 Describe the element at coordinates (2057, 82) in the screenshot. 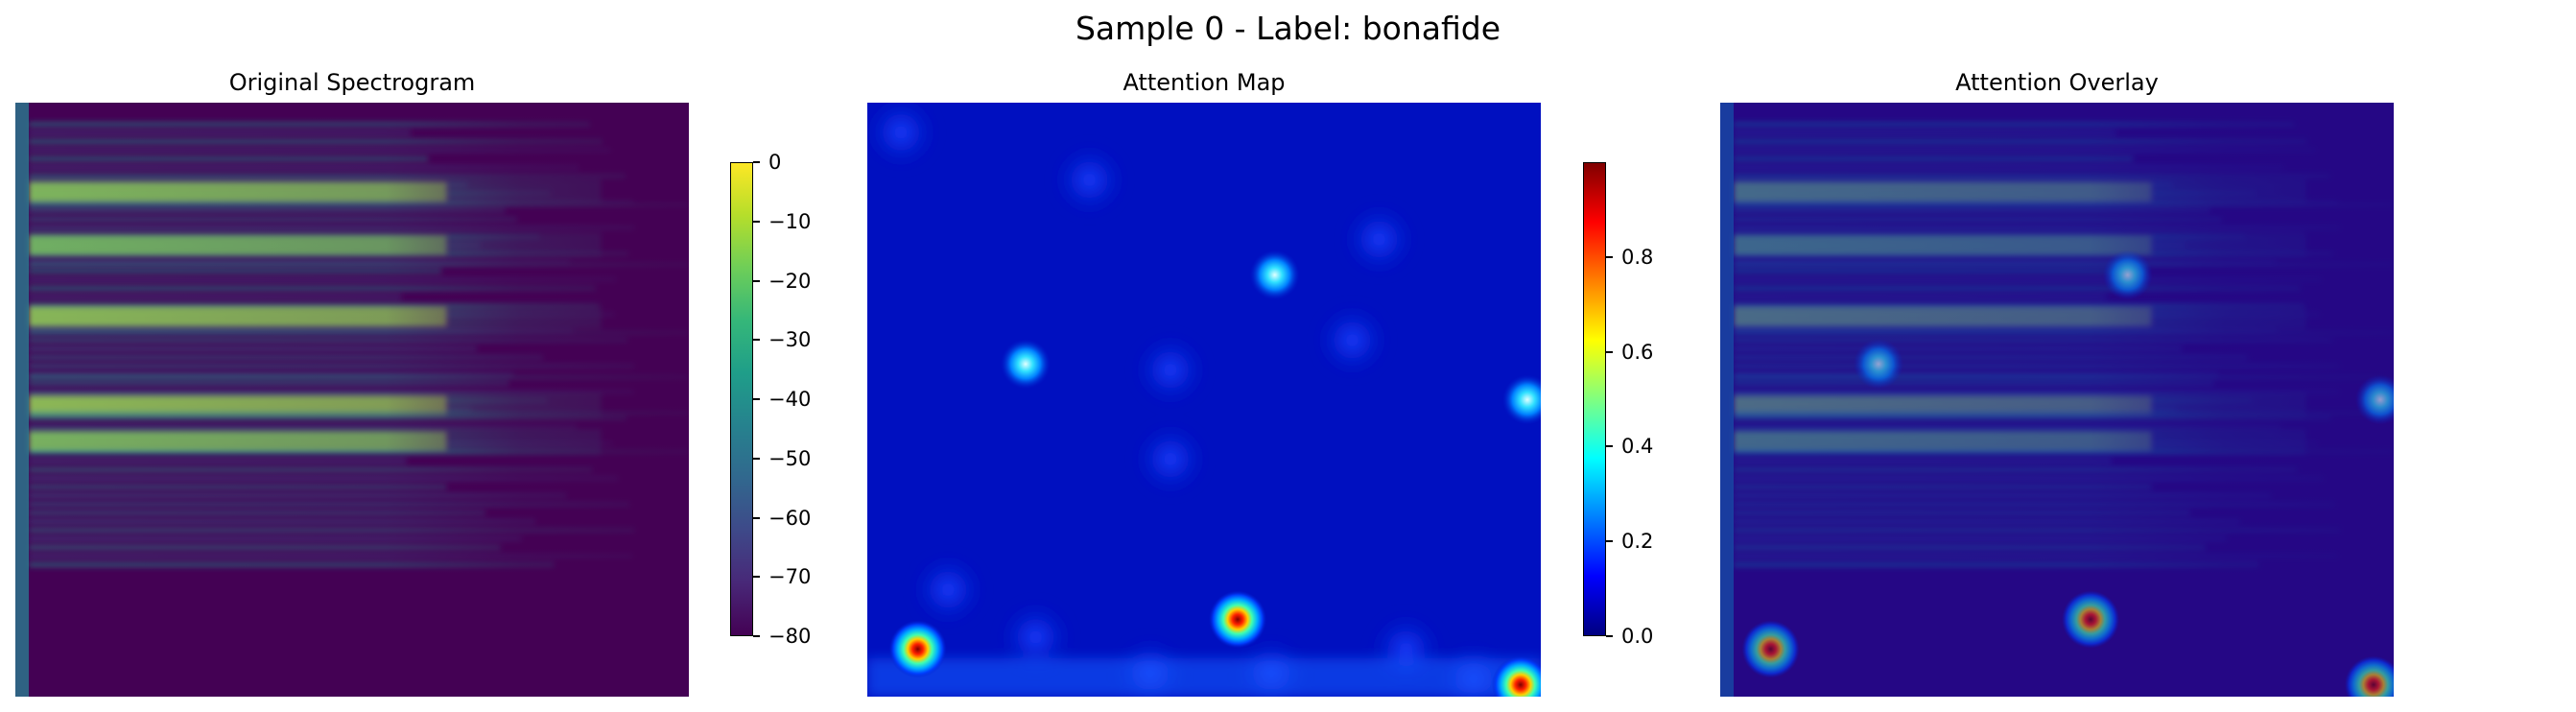

I see `attention-overlay-title: Attention Overlay` at that location.